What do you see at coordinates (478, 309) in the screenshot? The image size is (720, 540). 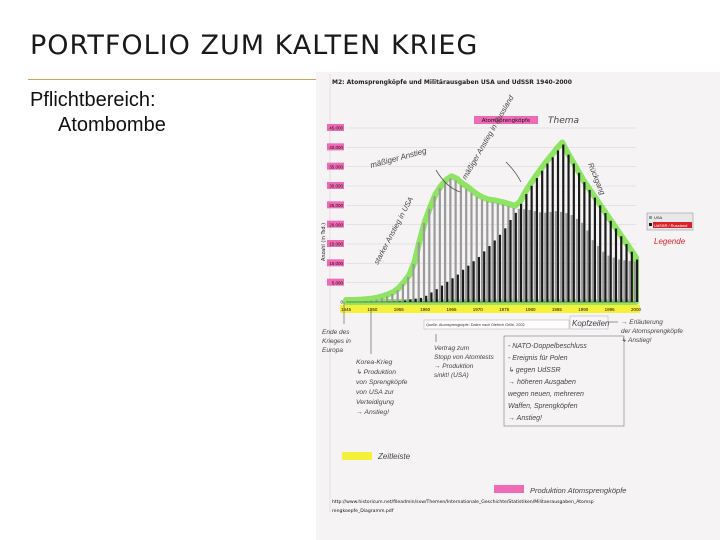 I see `x-tick-label: 1970` at bounding box center [478, 309].